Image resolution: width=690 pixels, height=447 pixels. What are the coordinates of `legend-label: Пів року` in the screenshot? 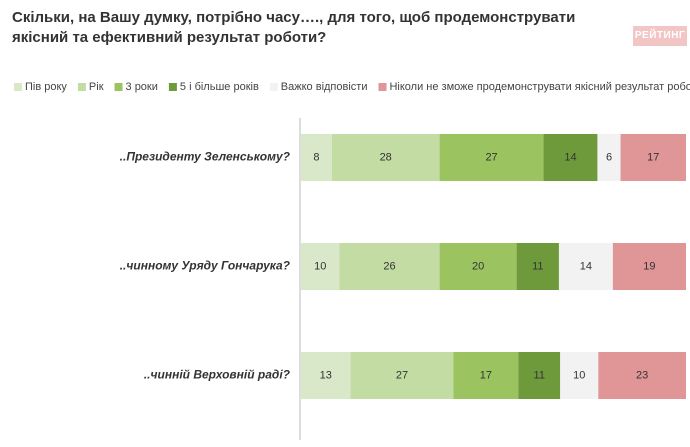 It's located at (46, 87).